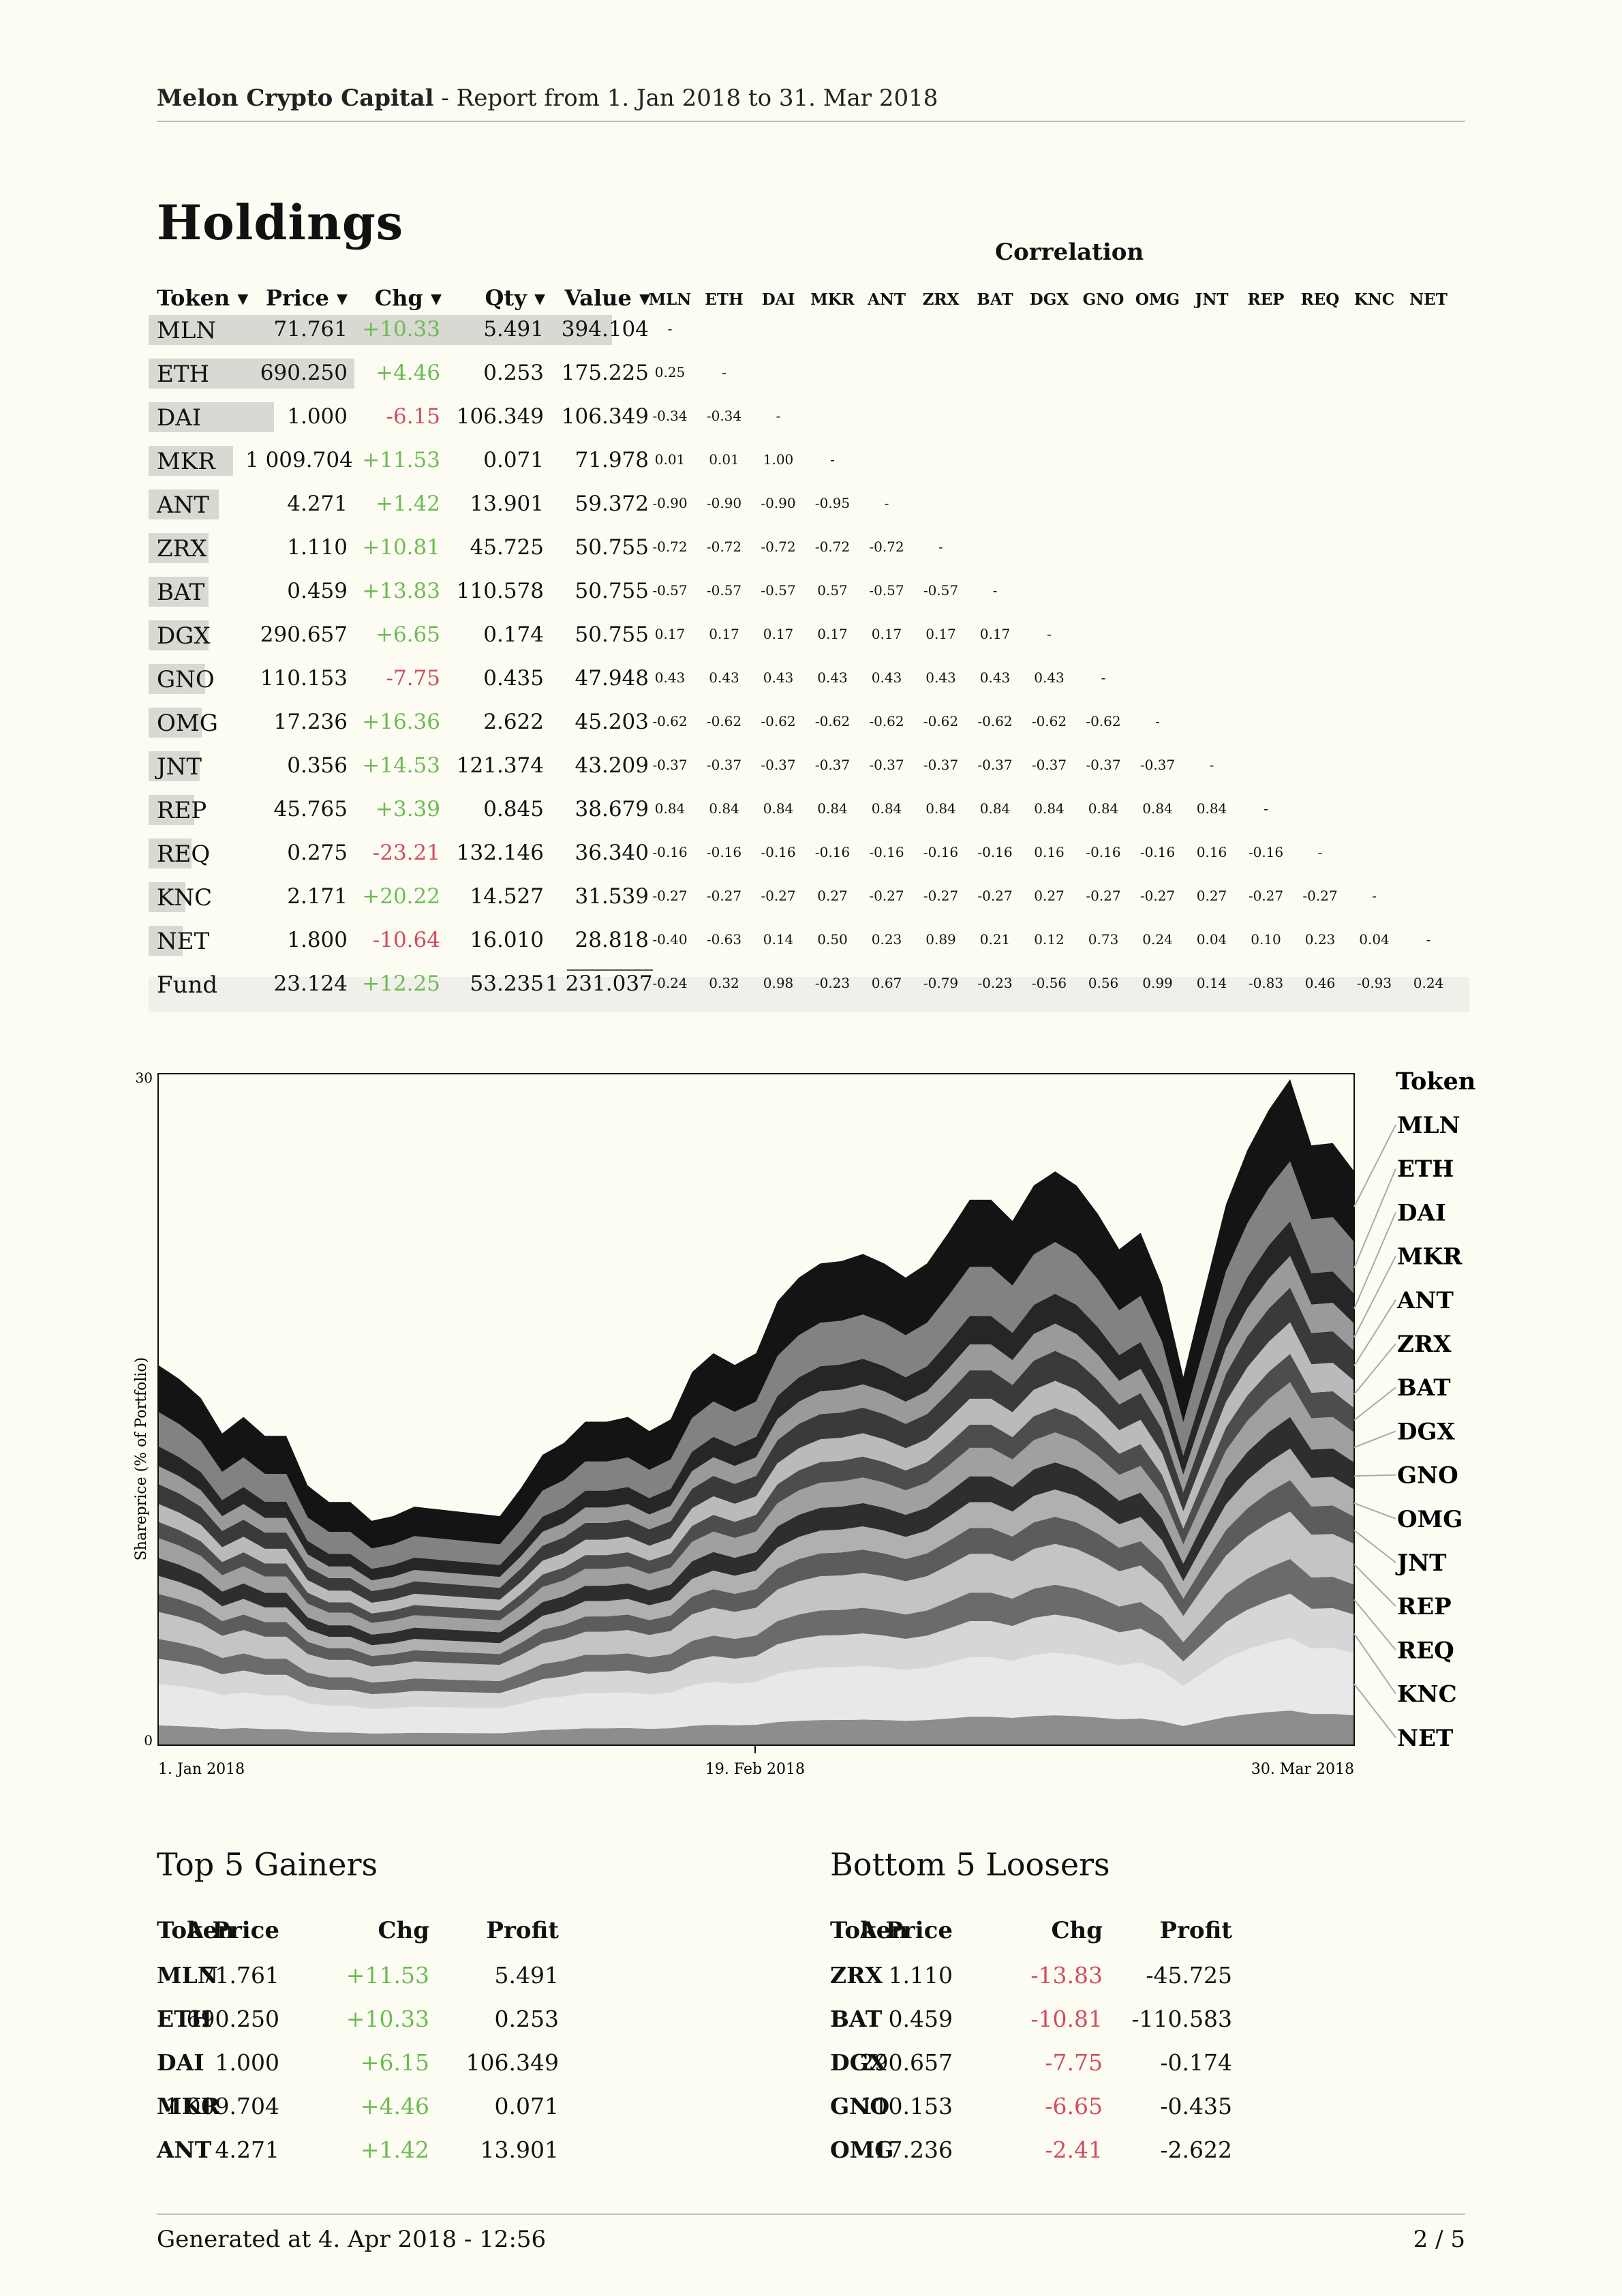 The height and width of the screenshot is (2296, 1622). Describe the element at coordinates (778, 299) in the screenshot. I see `corr-col-header-dai: DAI` at that location.